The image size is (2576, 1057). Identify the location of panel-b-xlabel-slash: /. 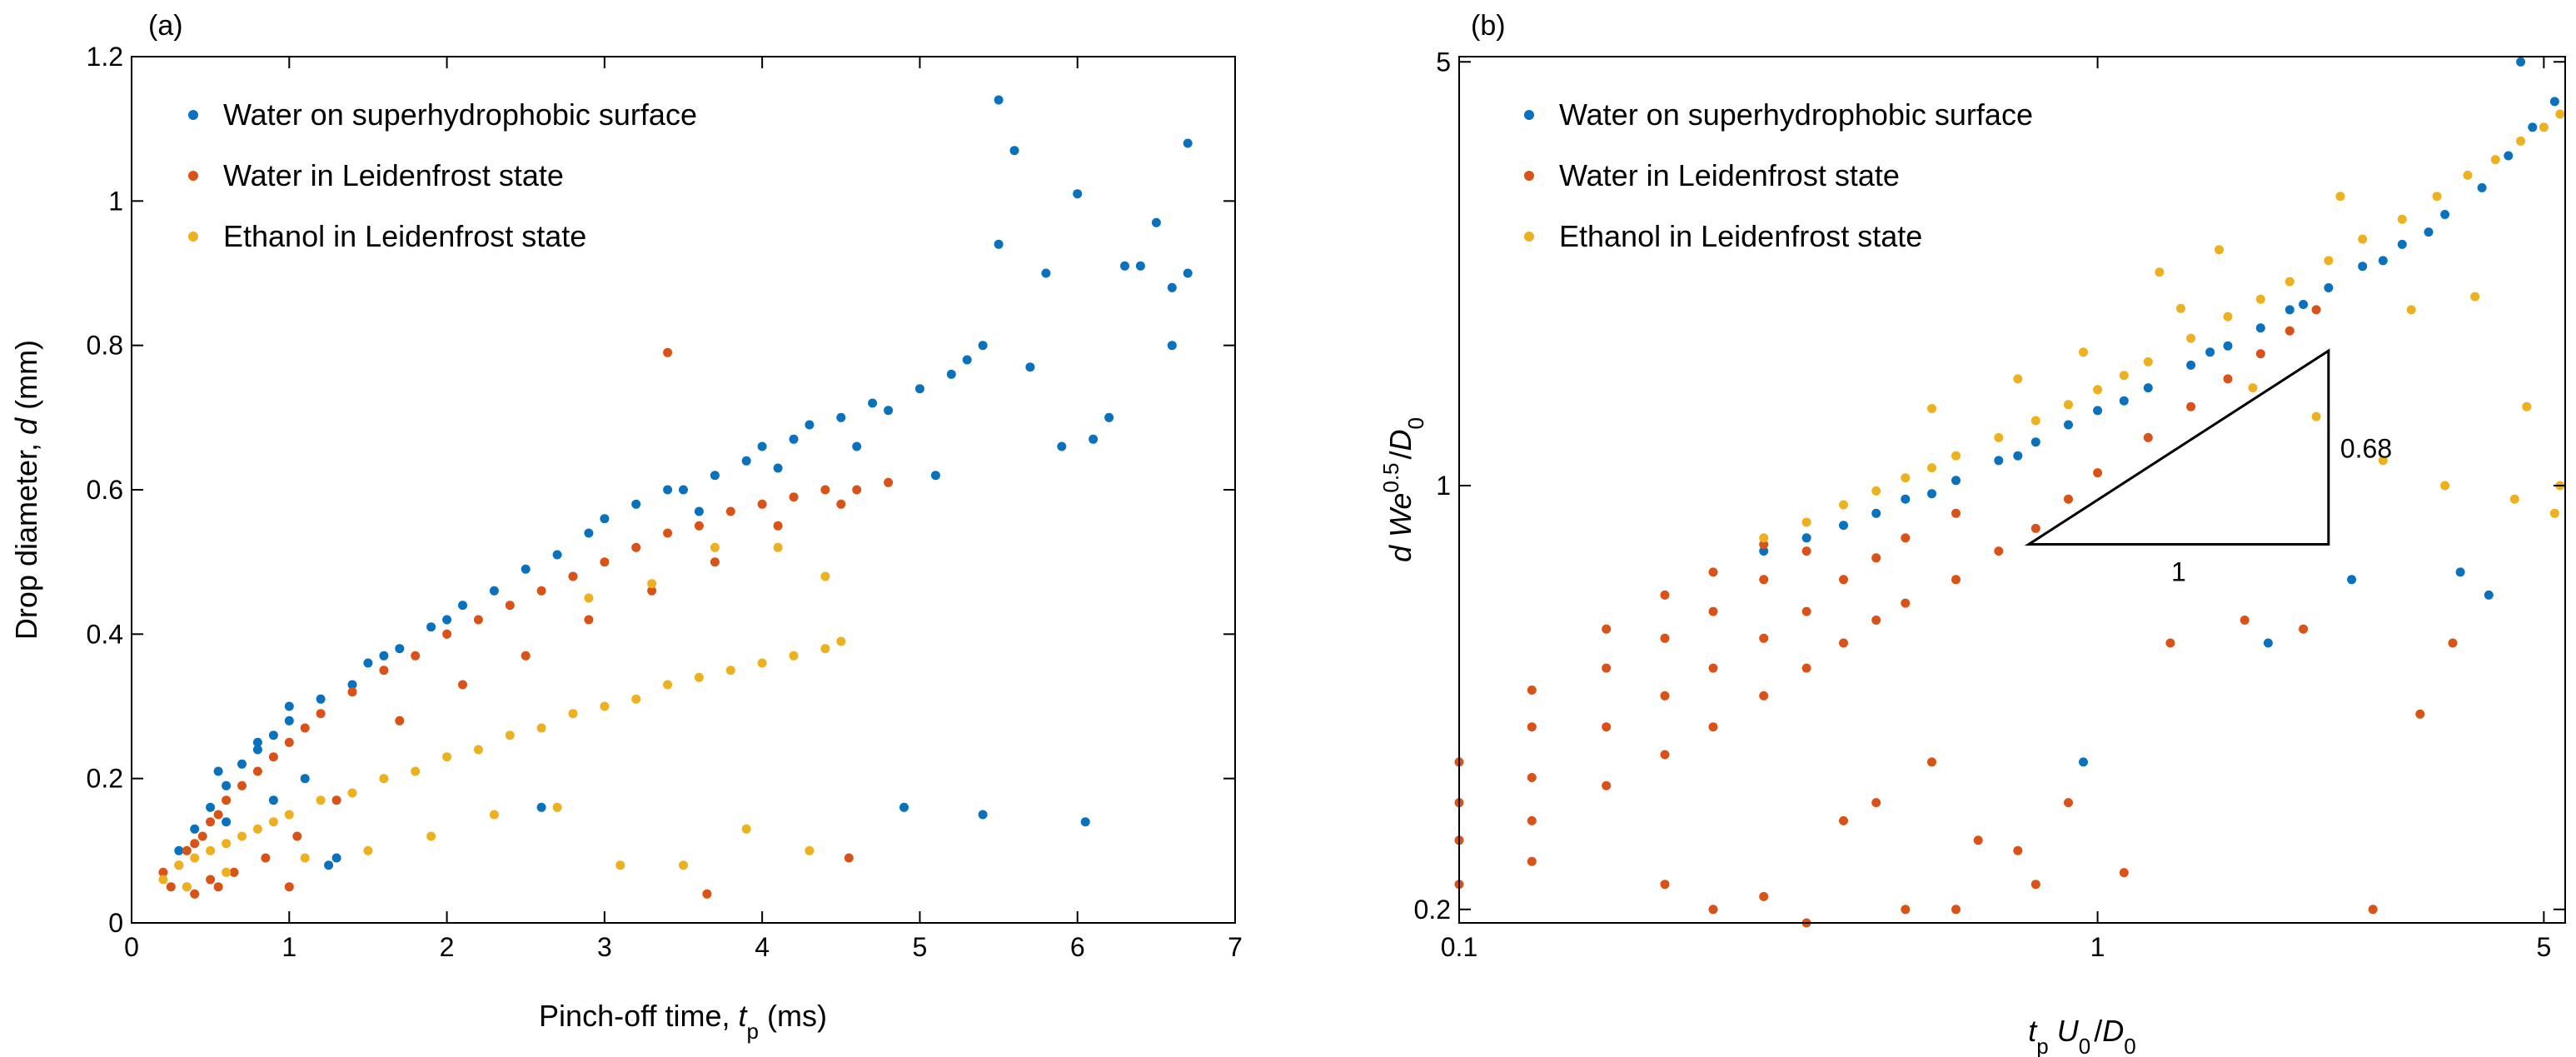
(2098, 1031).